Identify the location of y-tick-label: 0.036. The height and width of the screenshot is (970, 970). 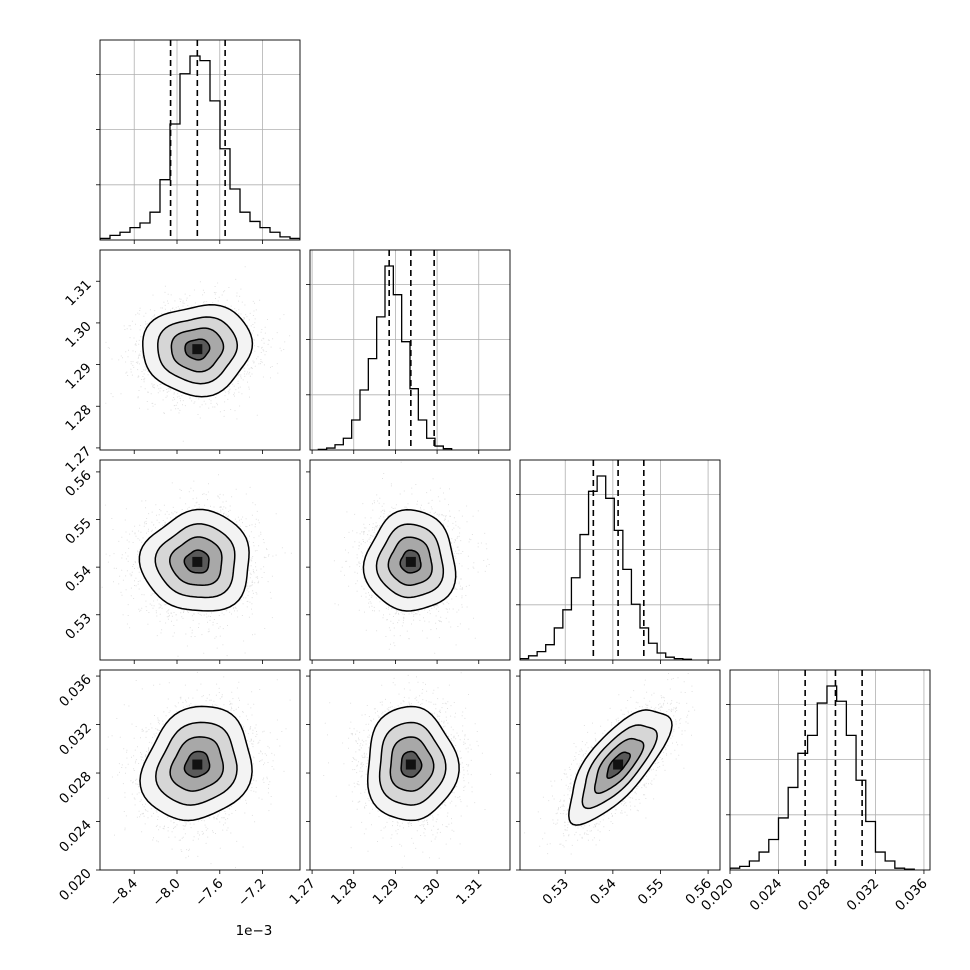
(75, 691).